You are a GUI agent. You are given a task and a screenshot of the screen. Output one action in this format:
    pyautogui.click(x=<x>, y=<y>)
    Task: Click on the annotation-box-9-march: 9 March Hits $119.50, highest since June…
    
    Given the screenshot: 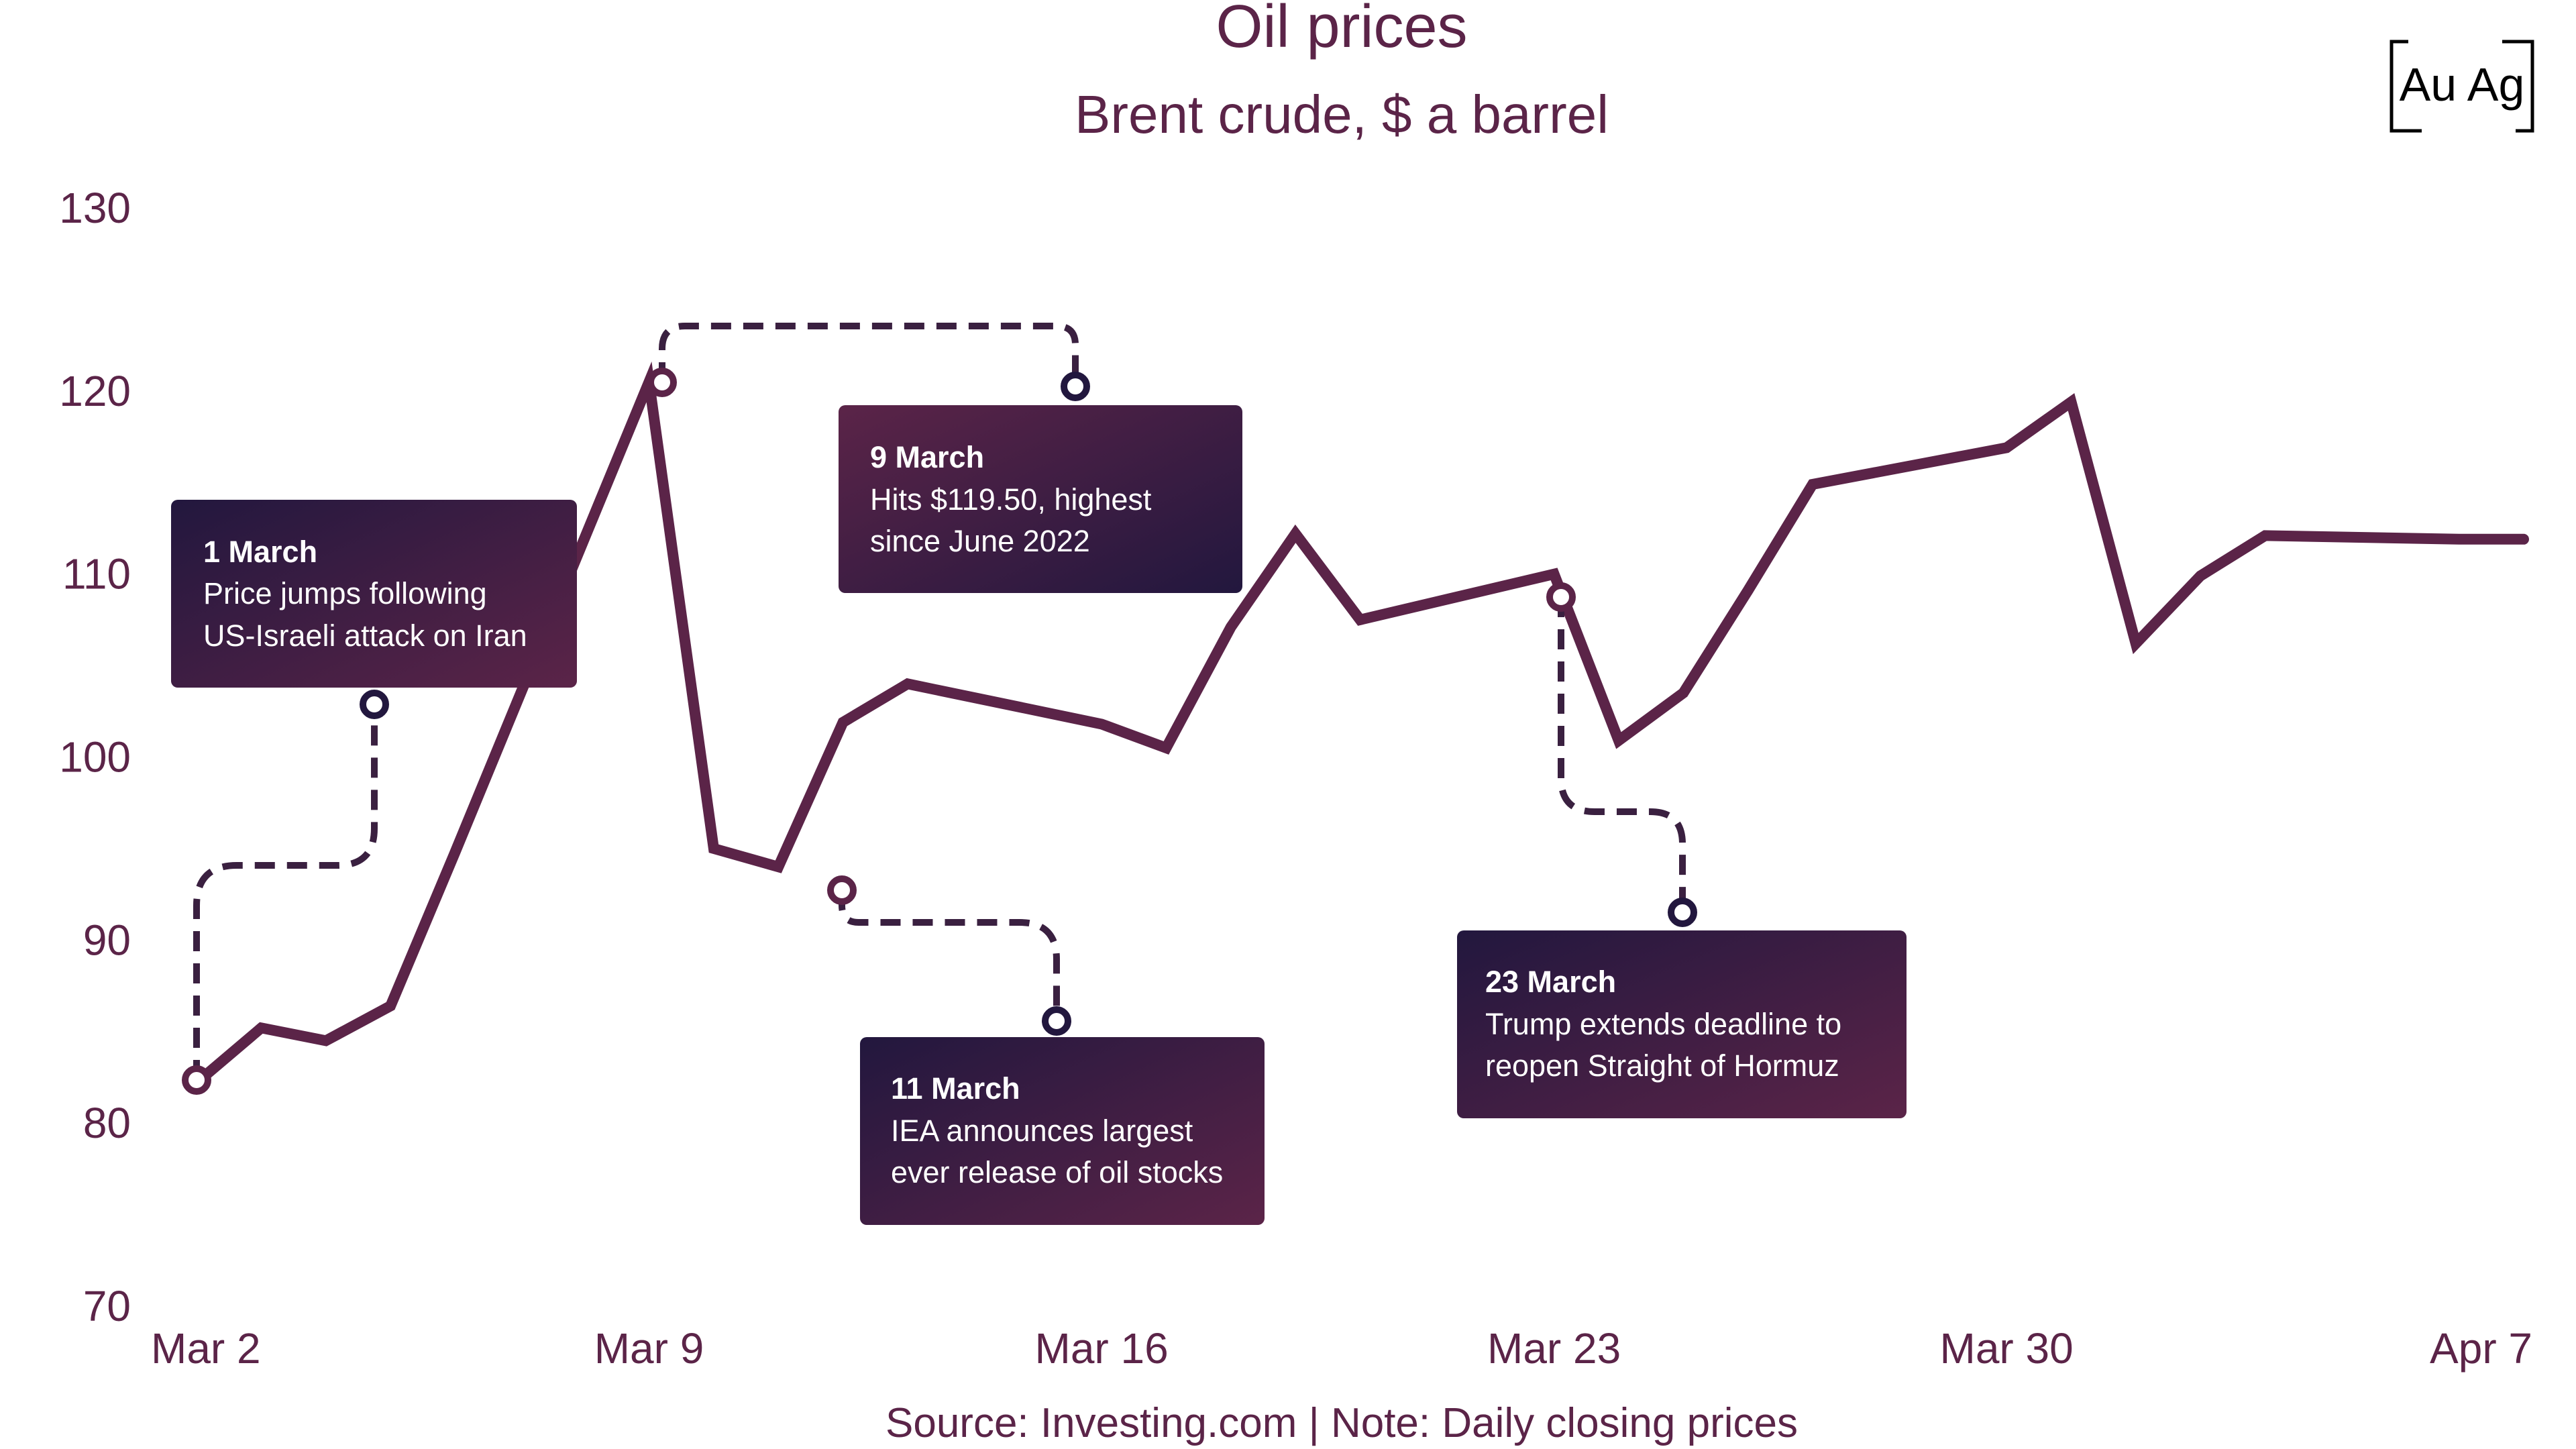 What is the action you would take?
    pyautogui.click(x=1040, y=499)
    